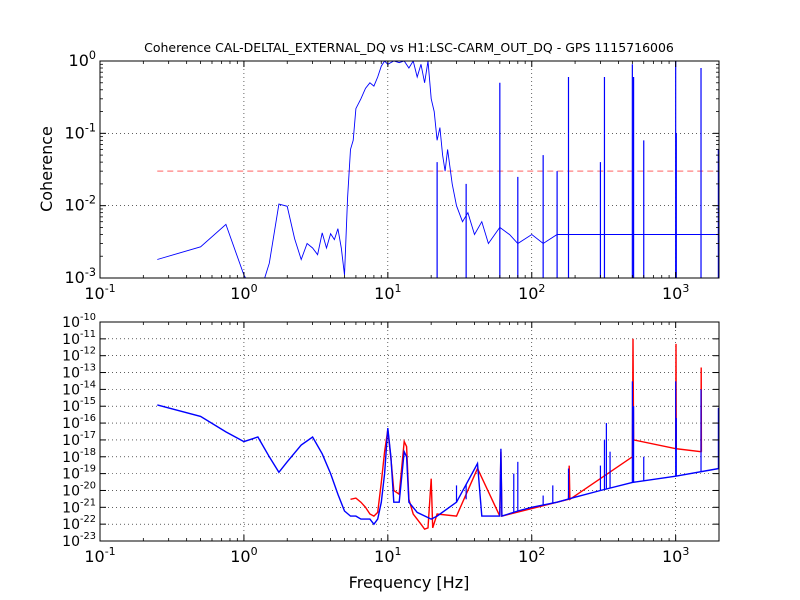  I want to click on bottom-x-tick-label: 10², so click(531, 555).